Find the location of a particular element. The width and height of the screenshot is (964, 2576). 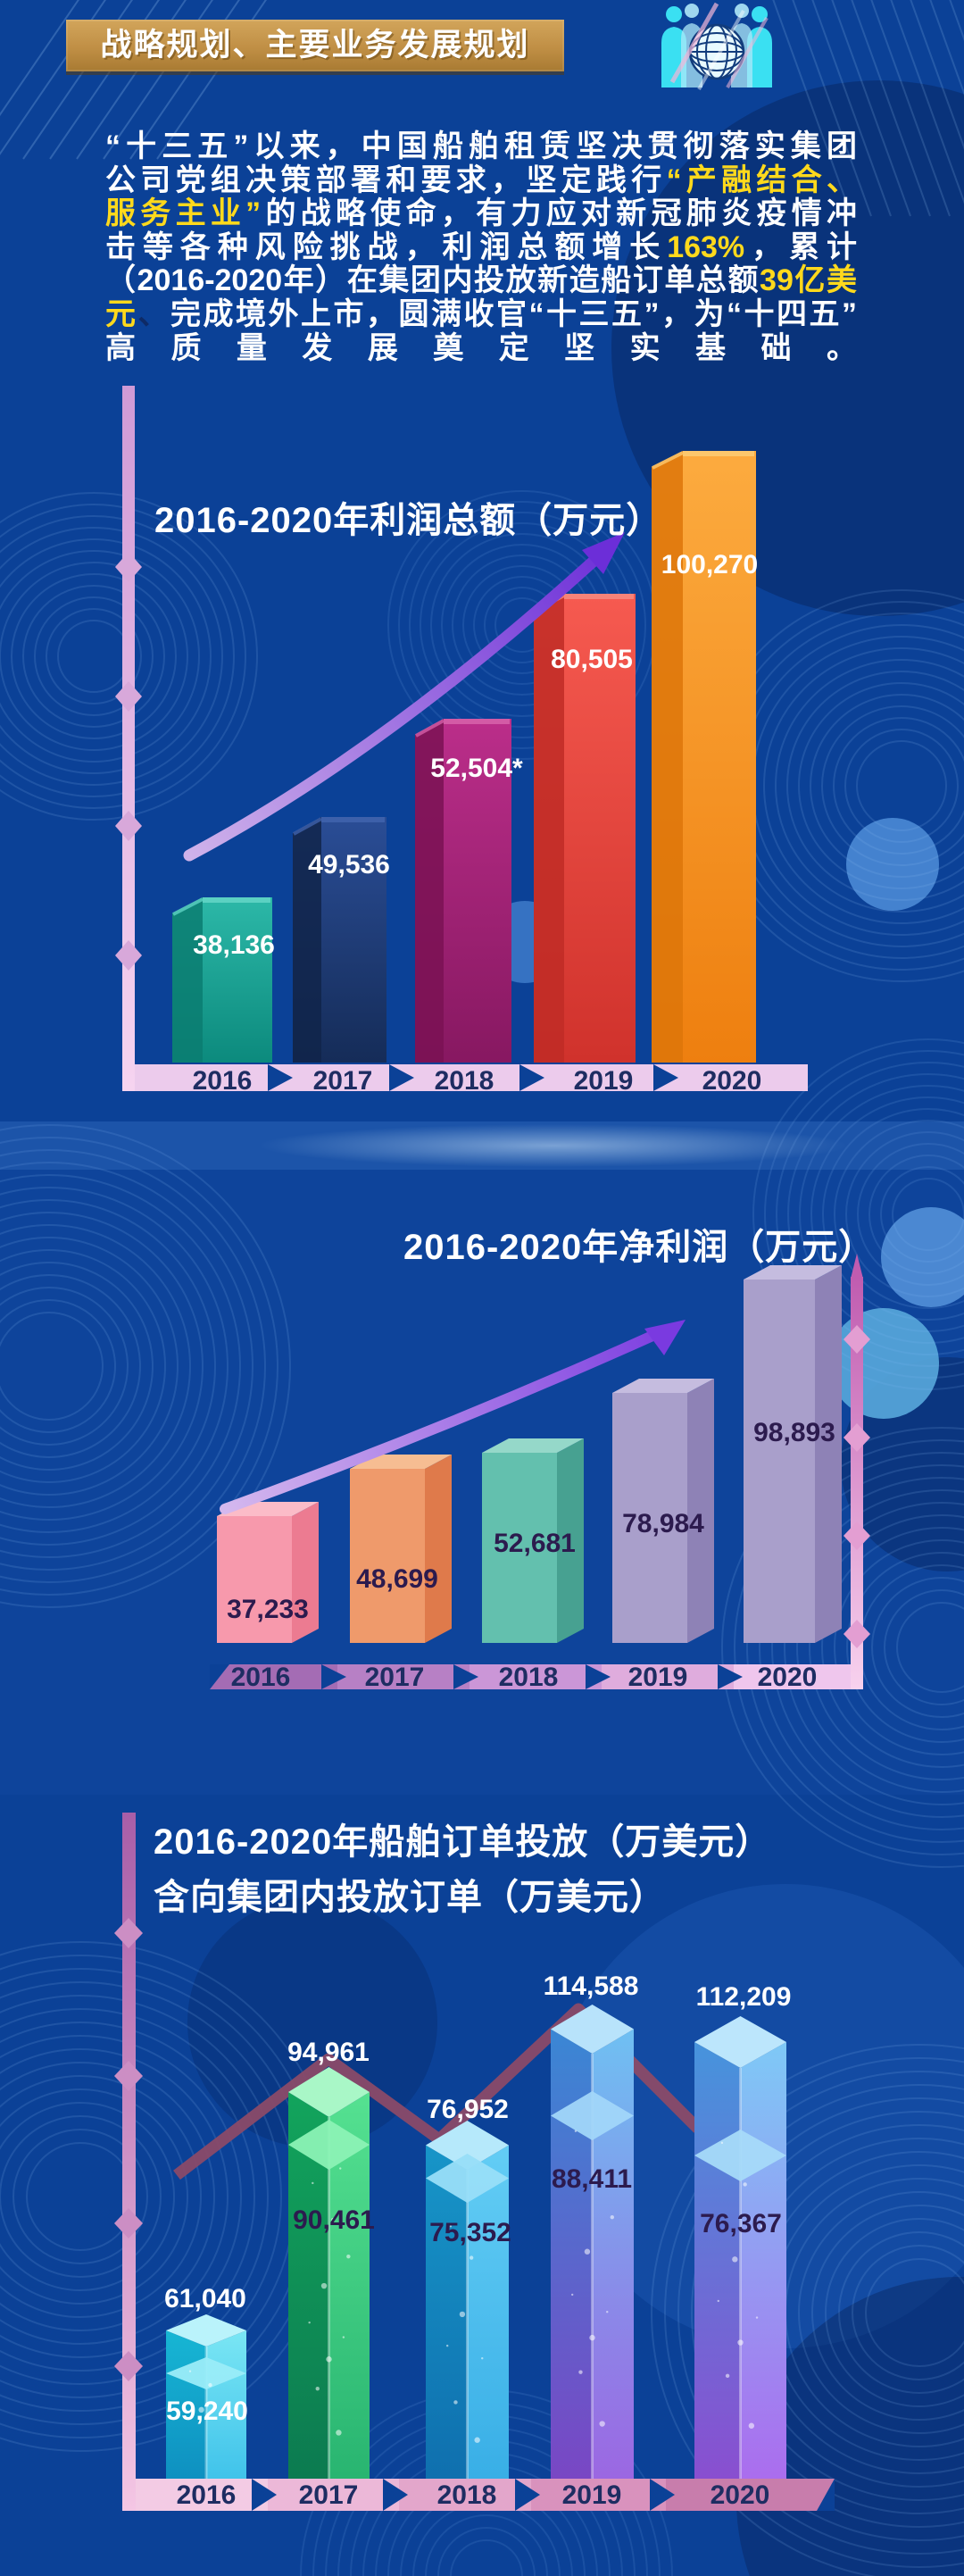

intro-text-run: 元 is located at coordinates (121, 313).